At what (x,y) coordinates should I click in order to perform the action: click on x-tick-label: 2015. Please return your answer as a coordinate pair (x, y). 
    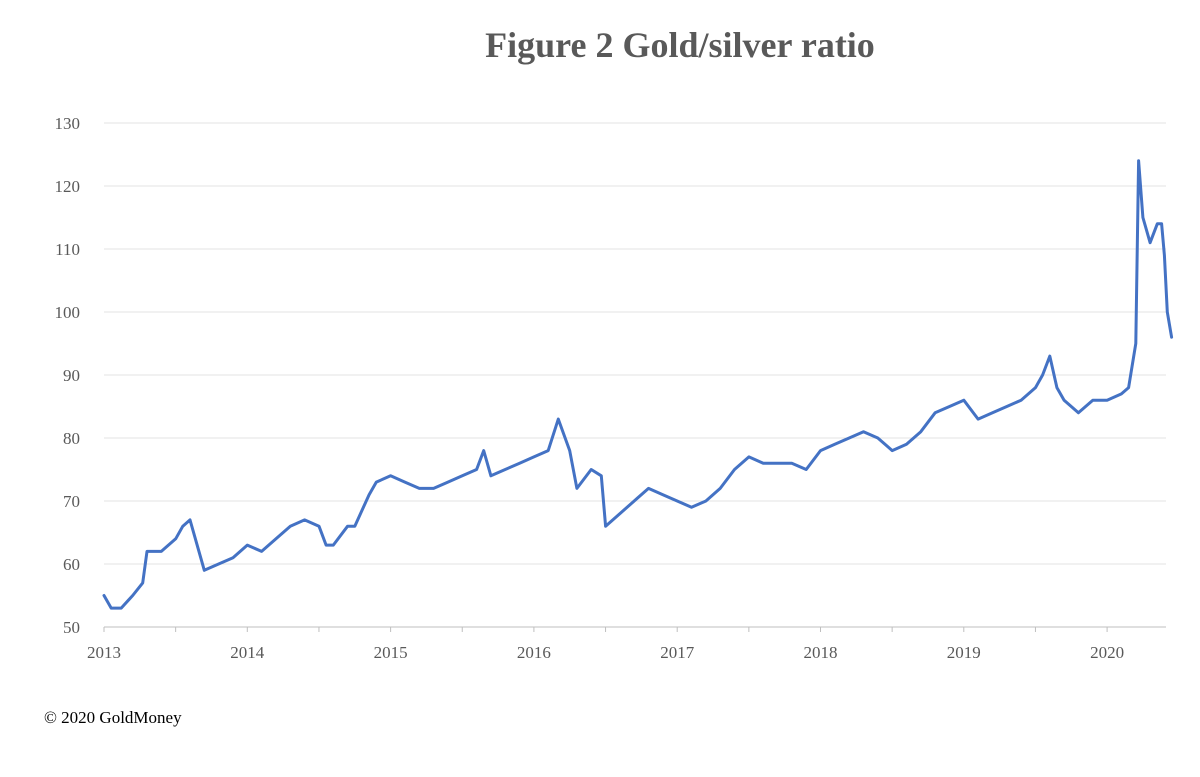
    Looking at the image, I should click on (391, 652).